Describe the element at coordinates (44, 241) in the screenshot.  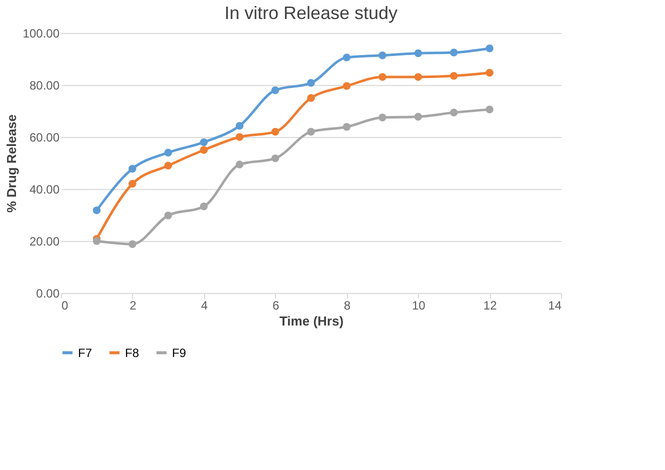
I see `y-tick-label: 20.00` at that location.